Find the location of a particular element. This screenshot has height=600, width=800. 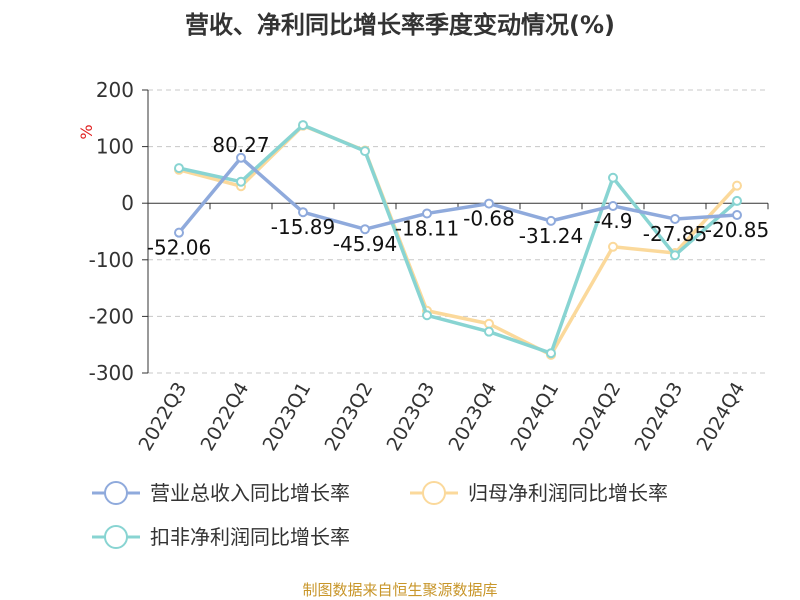

x-tick-label: 2023Q2 is located at coordinates (349, 417).